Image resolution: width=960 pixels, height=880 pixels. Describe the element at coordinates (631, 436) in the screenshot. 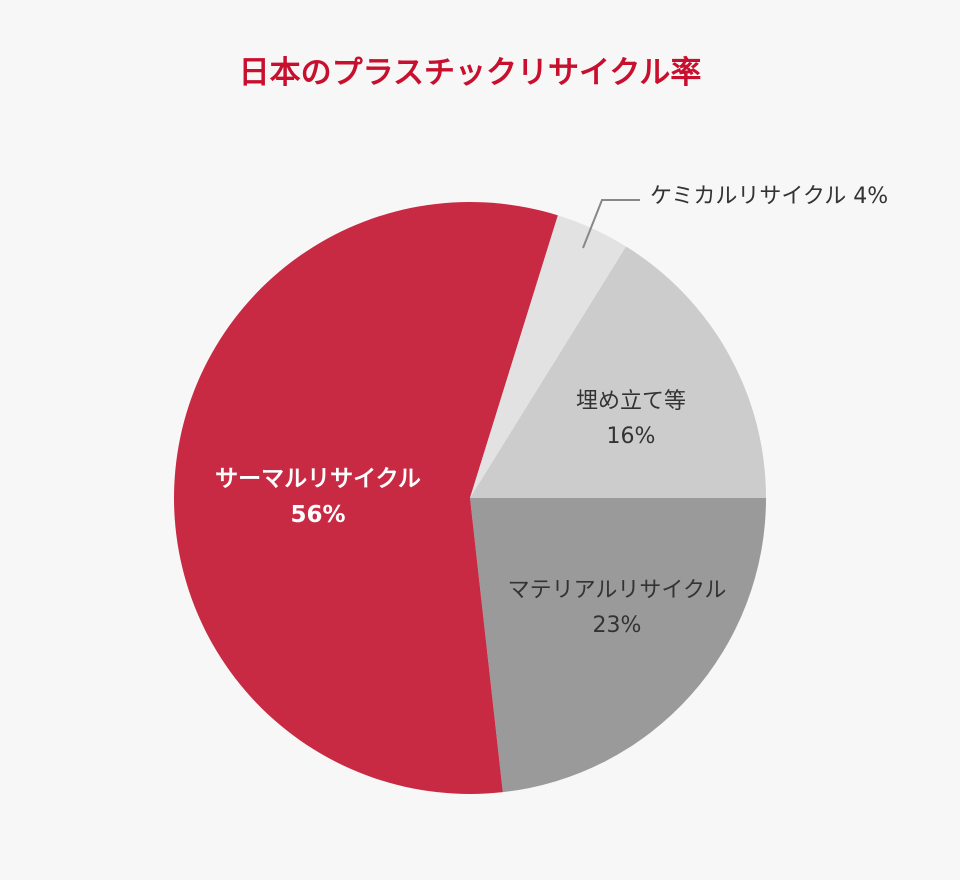

I see `value-landfill-etc: 16%` at that location.